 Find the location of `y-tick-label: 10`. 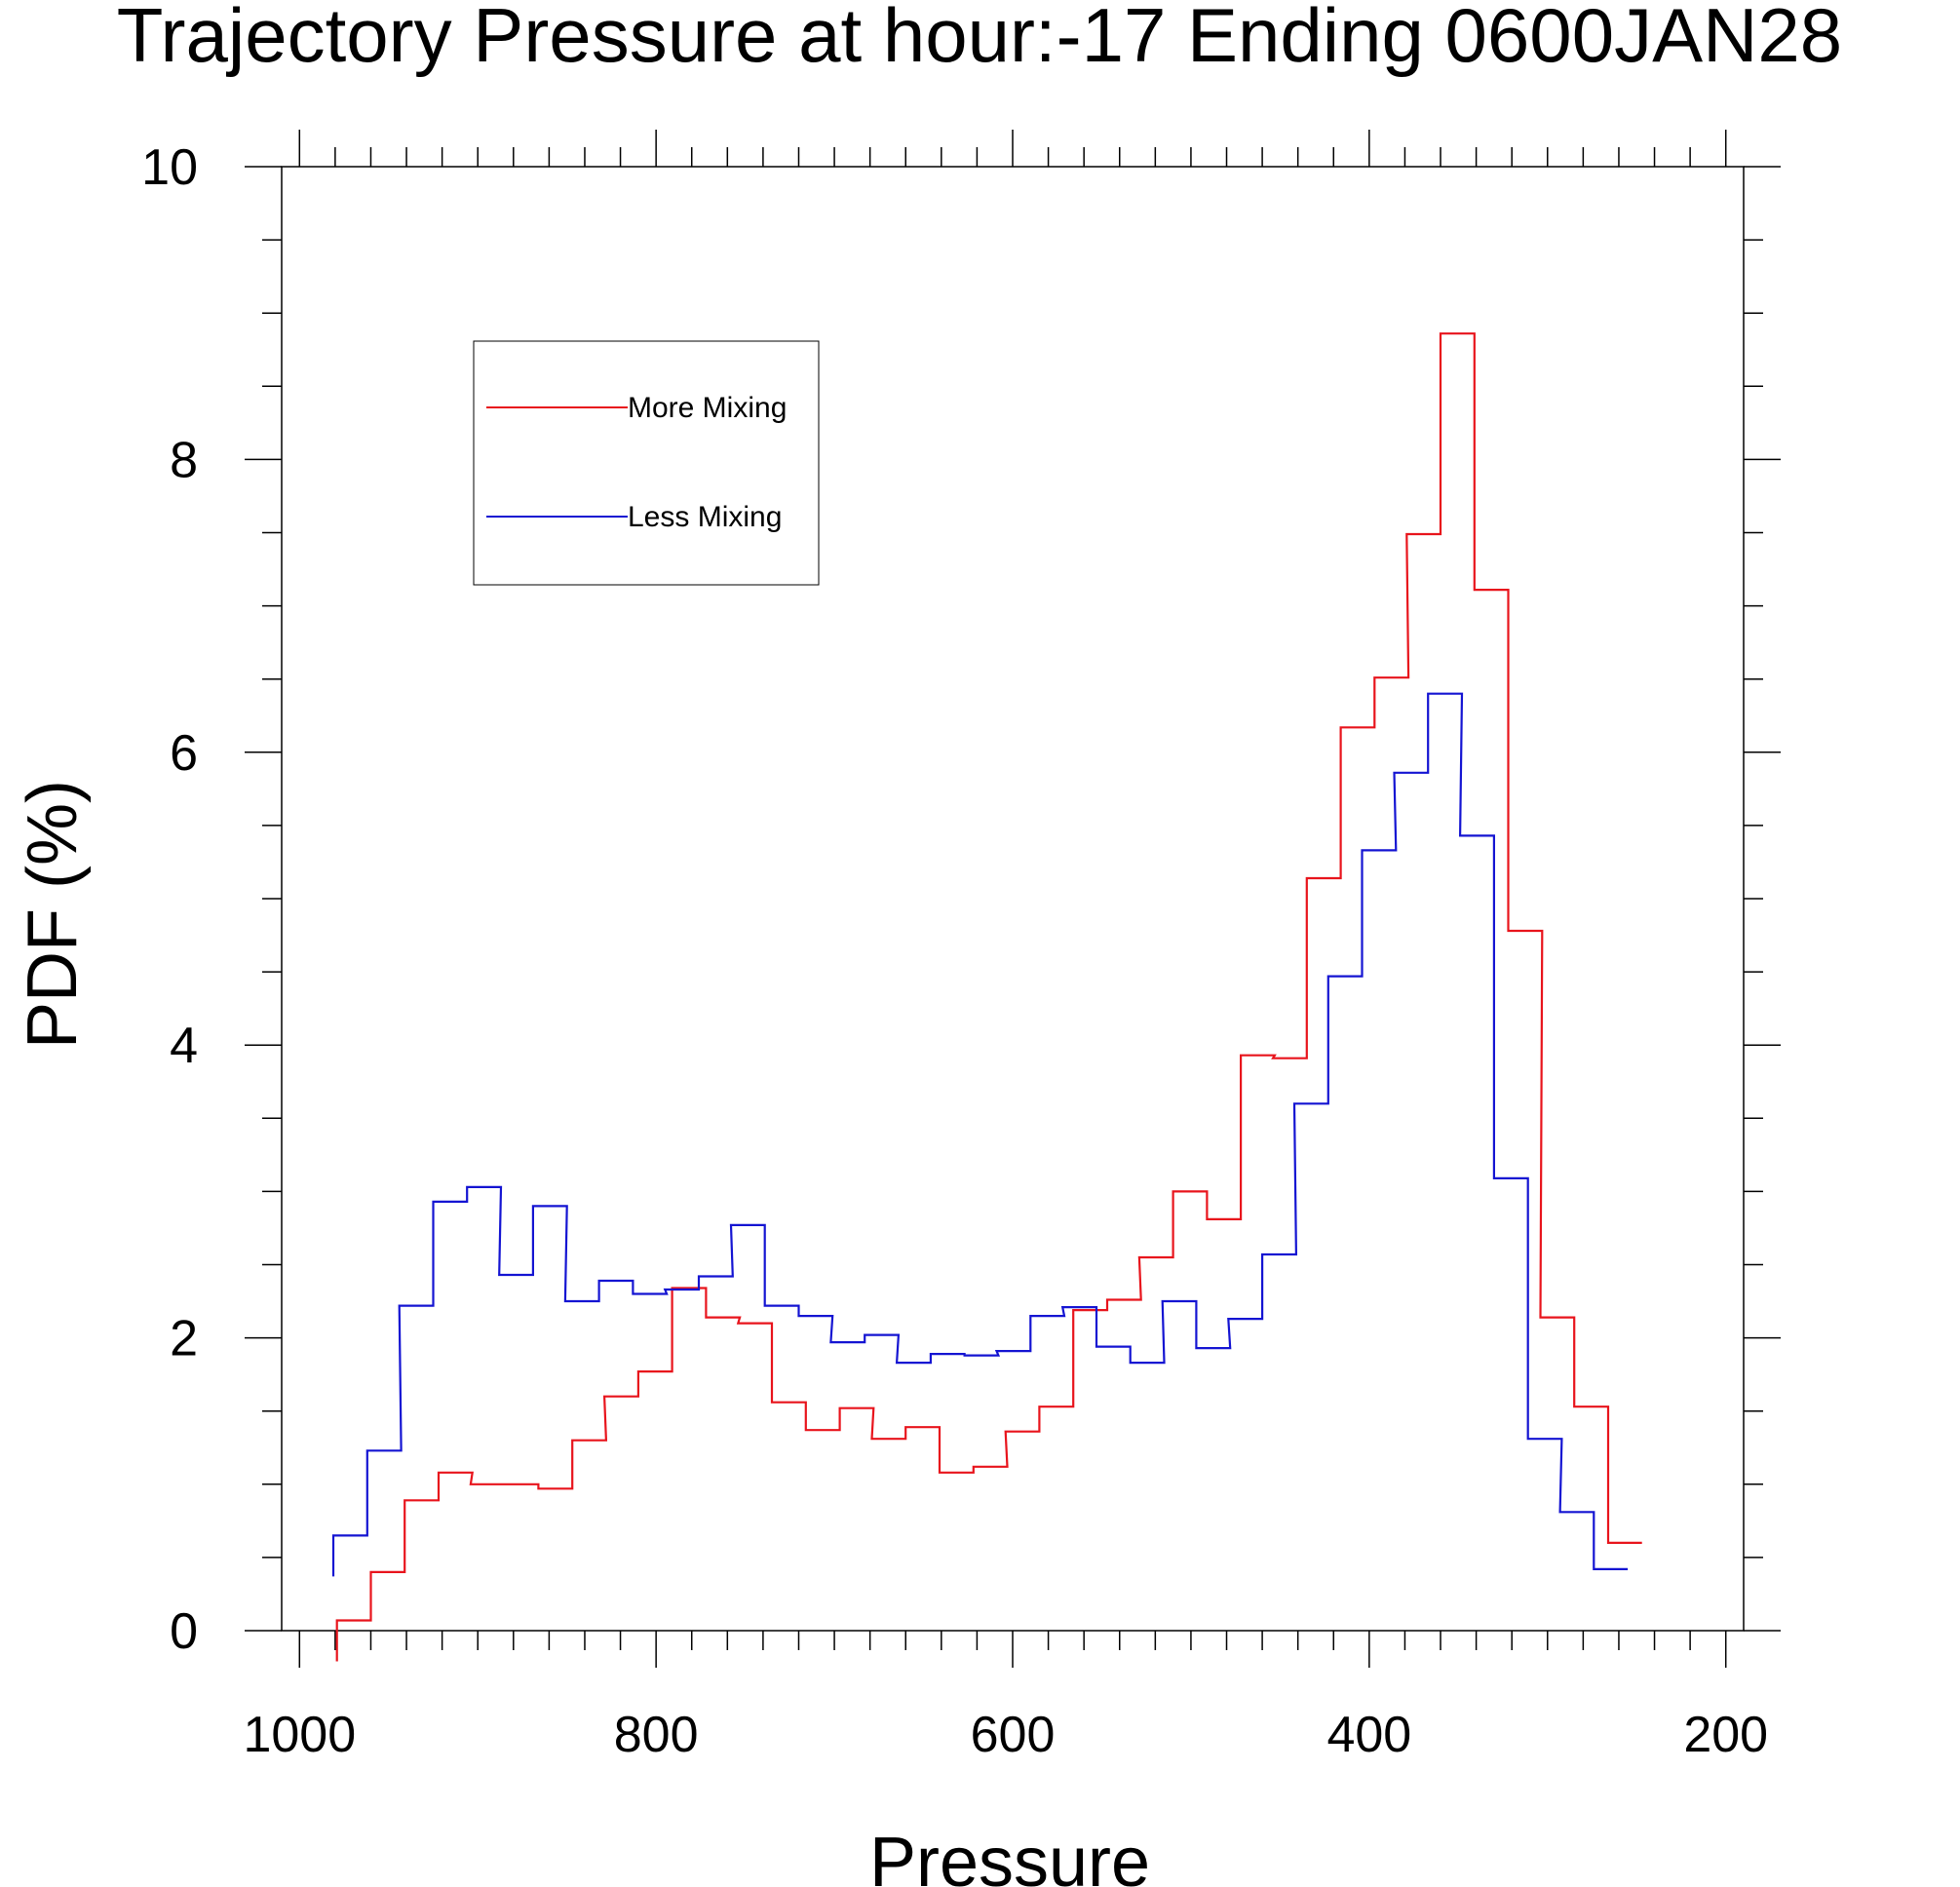

y-tick-label: 10 is located at coordinates (170, 167).